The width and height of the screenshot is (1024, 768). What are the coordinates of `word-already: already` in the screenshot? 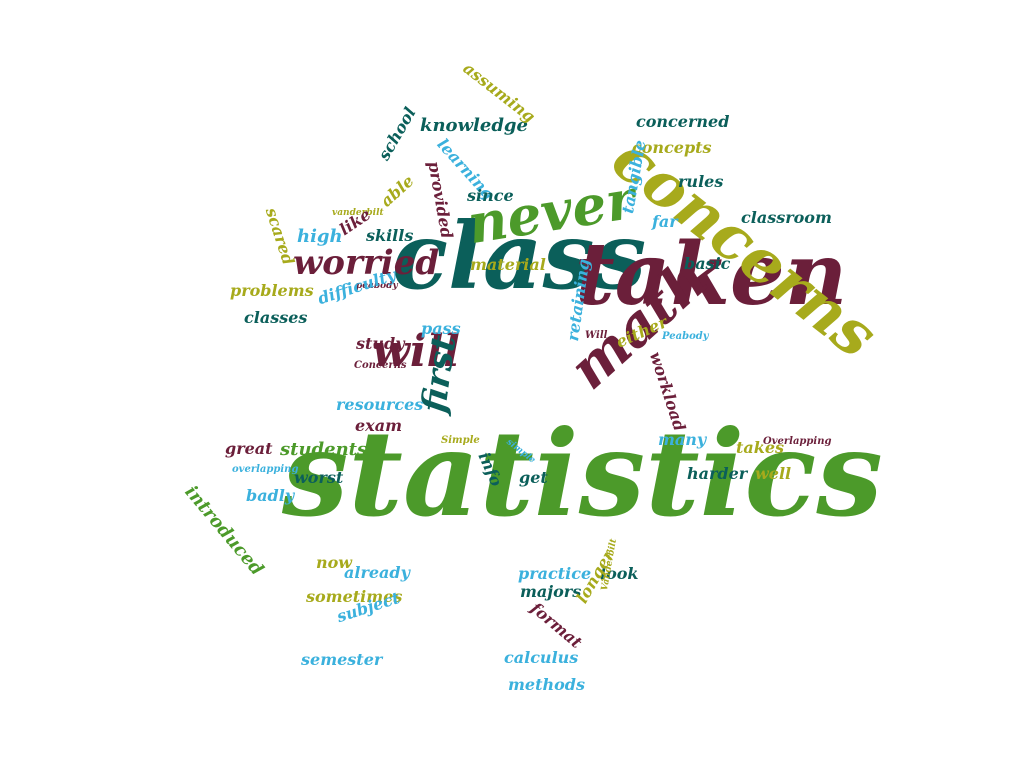 It's located at (377, 572).